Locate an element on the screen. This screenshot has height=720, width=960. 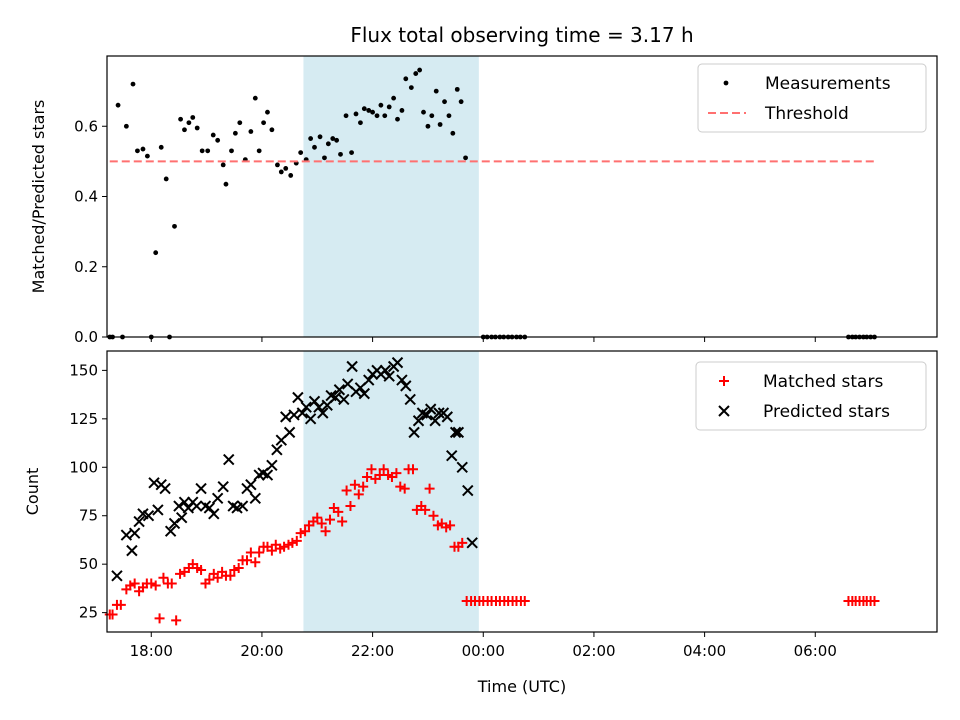
y-axis-label: Matched/Predicted stars is located at coordinates (38, 197).